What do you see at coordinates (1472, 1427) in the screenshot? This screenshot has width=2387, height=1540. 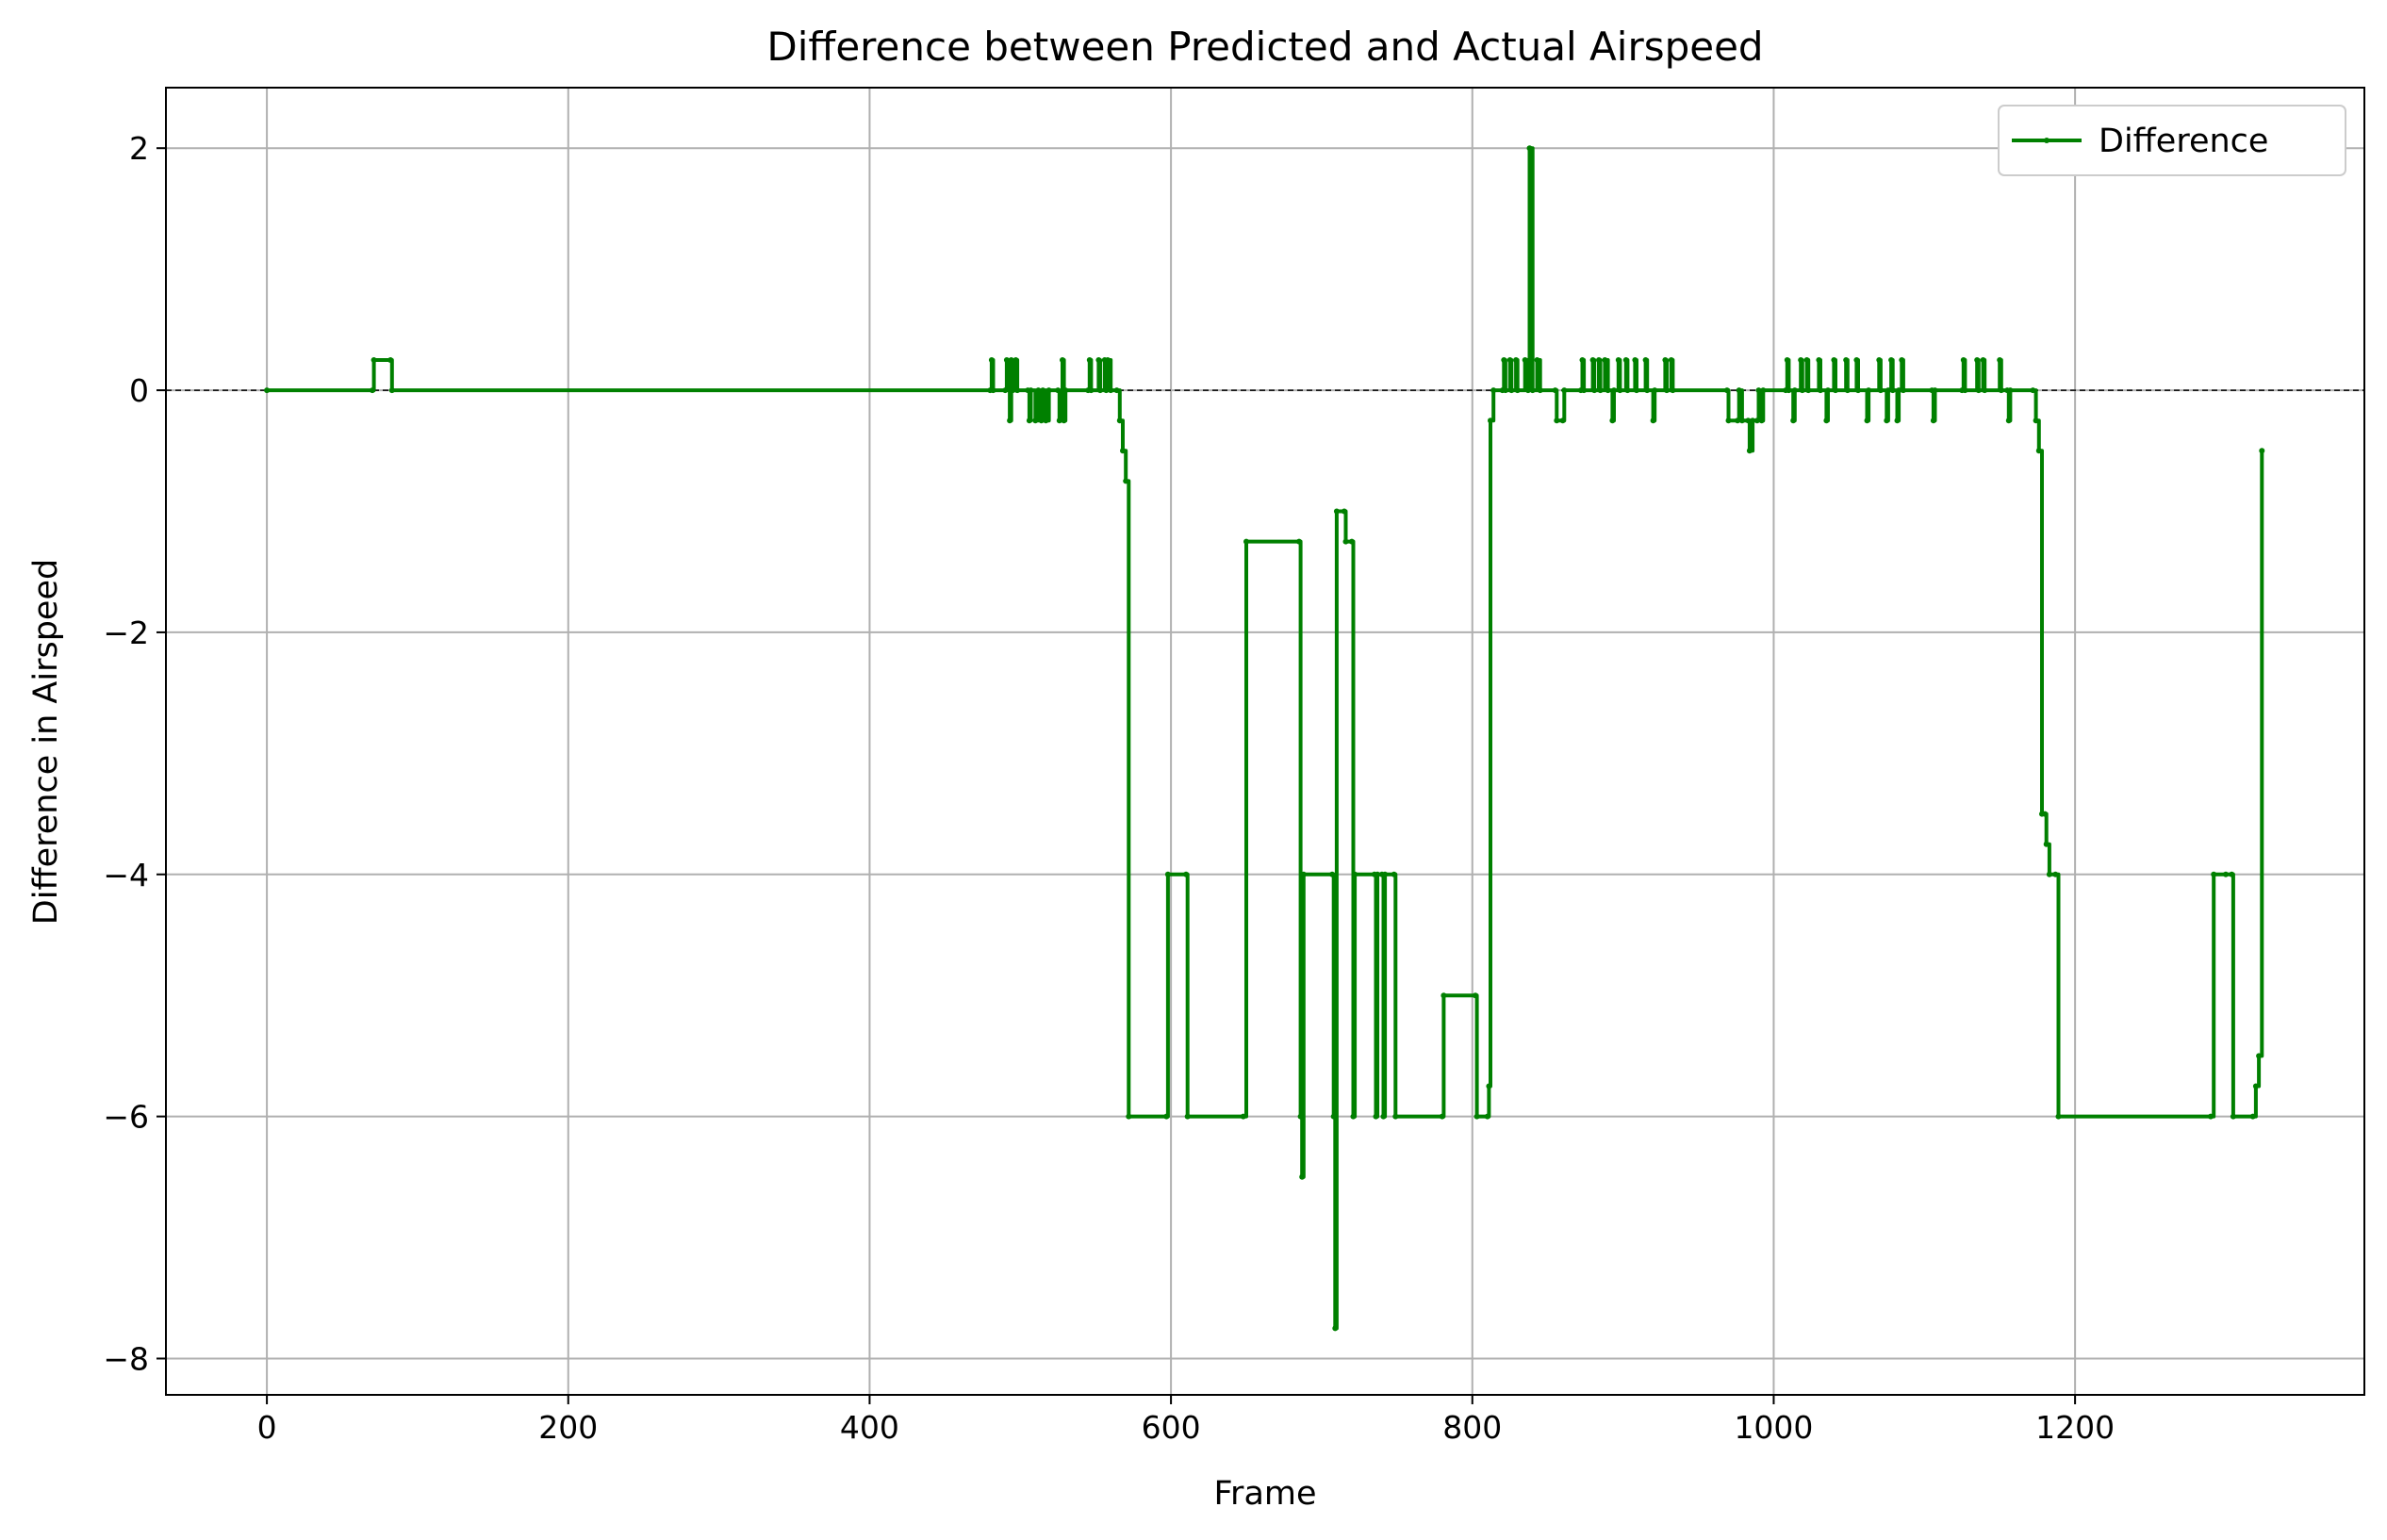 I see `x-tick-label: 800` at bounding box center [1472, 1427].